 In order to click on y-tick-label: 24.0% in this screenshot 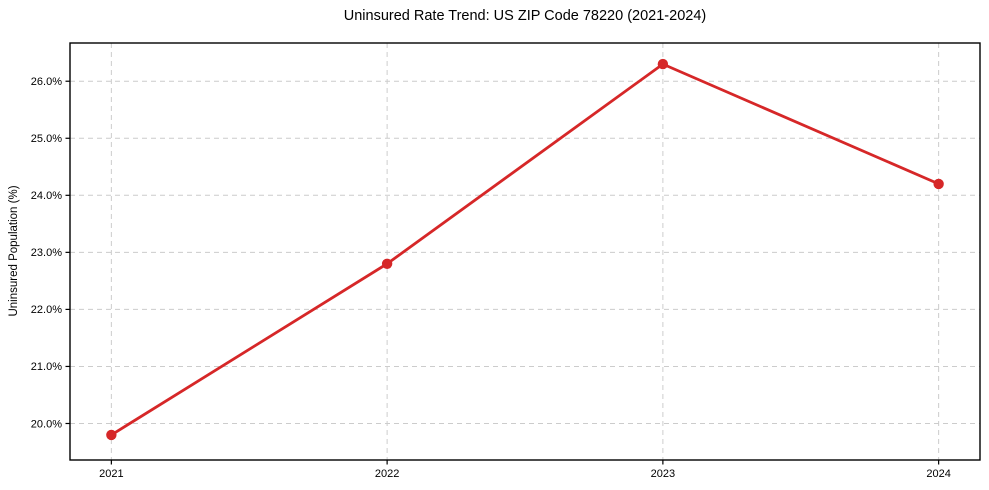, I will do `click(46, 196)`.